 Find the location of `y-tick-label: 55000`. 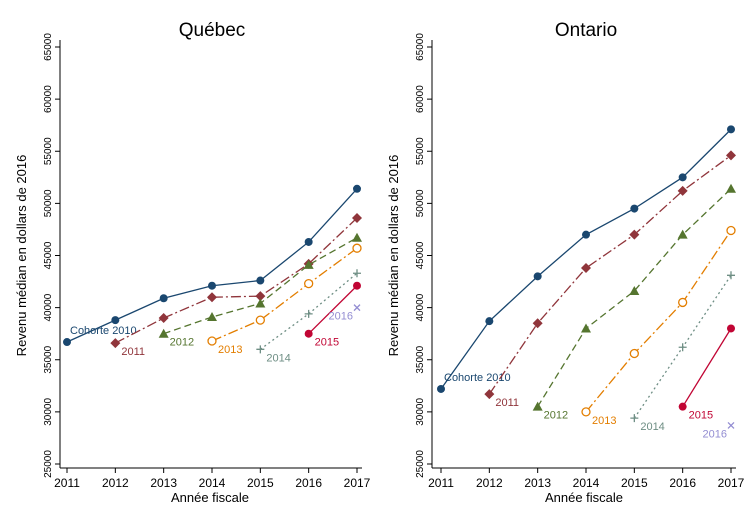

y-tick-label: 55000 is located at coordinates (420, 151).